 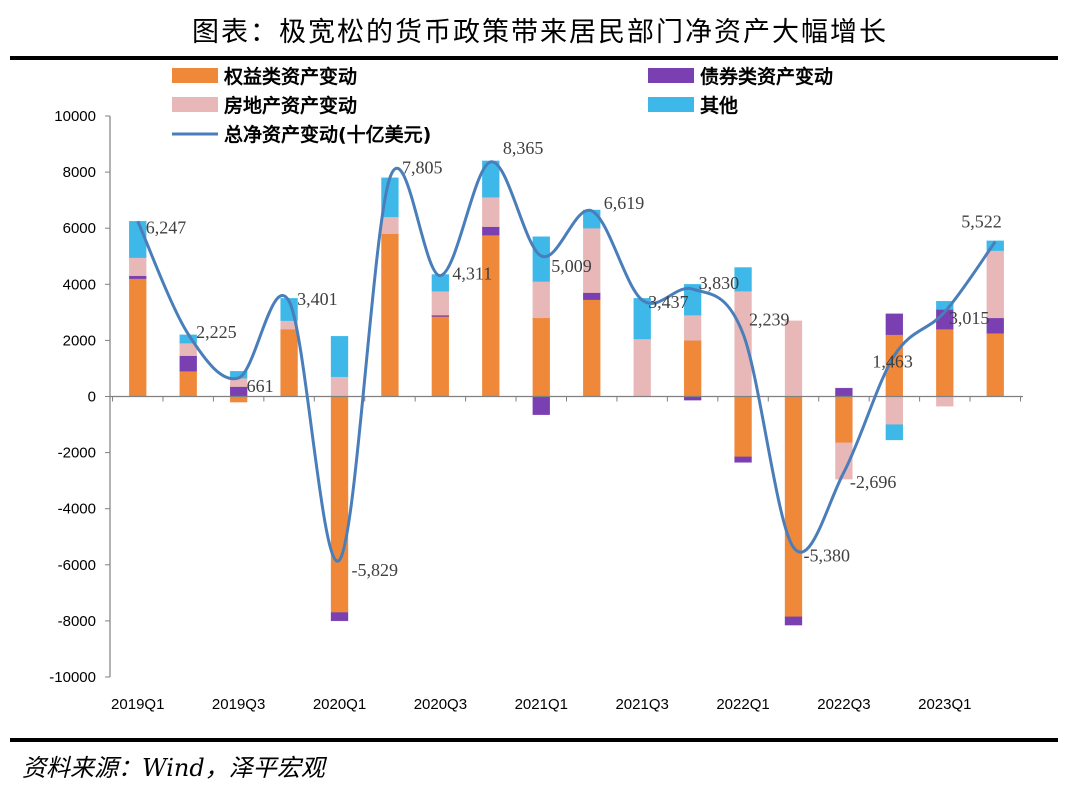 What do you see at coordinates (238, 704) in the screenshot?
I see `x-tick-label: 2019Q3` at bounding box center [238, 704].